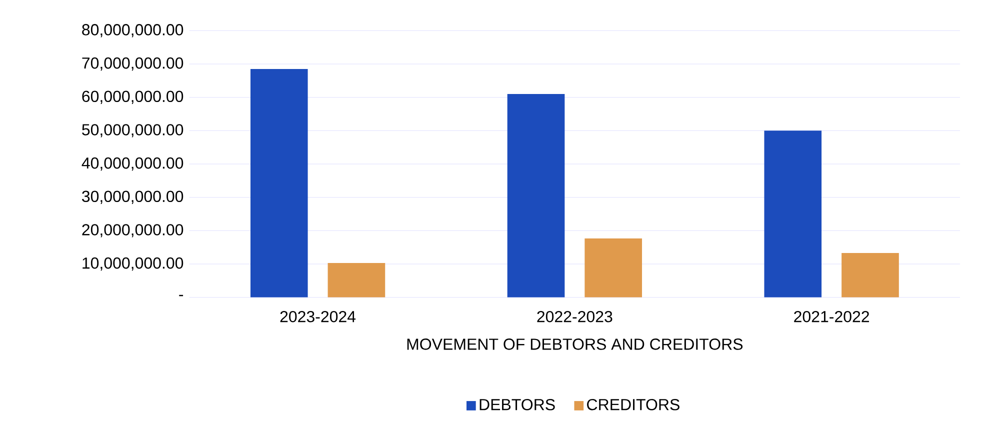 The image size is (984, 436). Describe the element at coordinates (133, 264) in the screenshot. I see `y-tick-label: 10,000,000.00` at that location.